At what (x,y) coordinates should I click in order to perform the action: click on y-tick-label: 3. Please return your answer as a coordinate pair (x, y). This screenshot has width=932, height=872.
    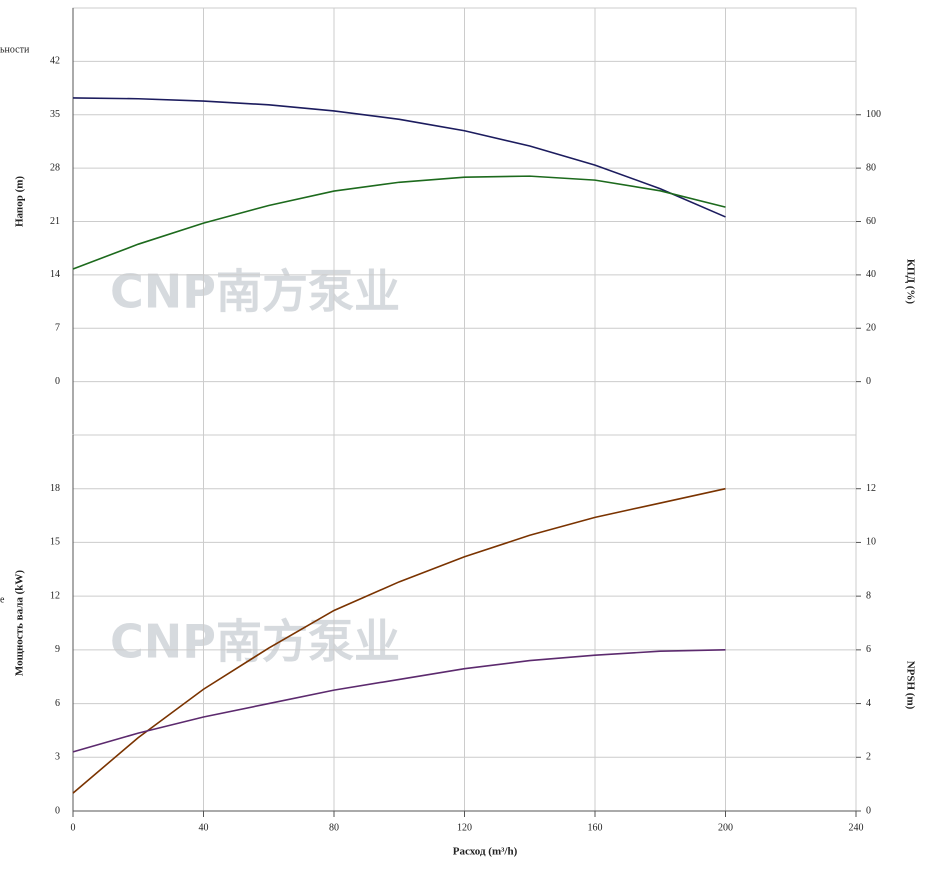
    Looking at the image, I should click on (57, 757).